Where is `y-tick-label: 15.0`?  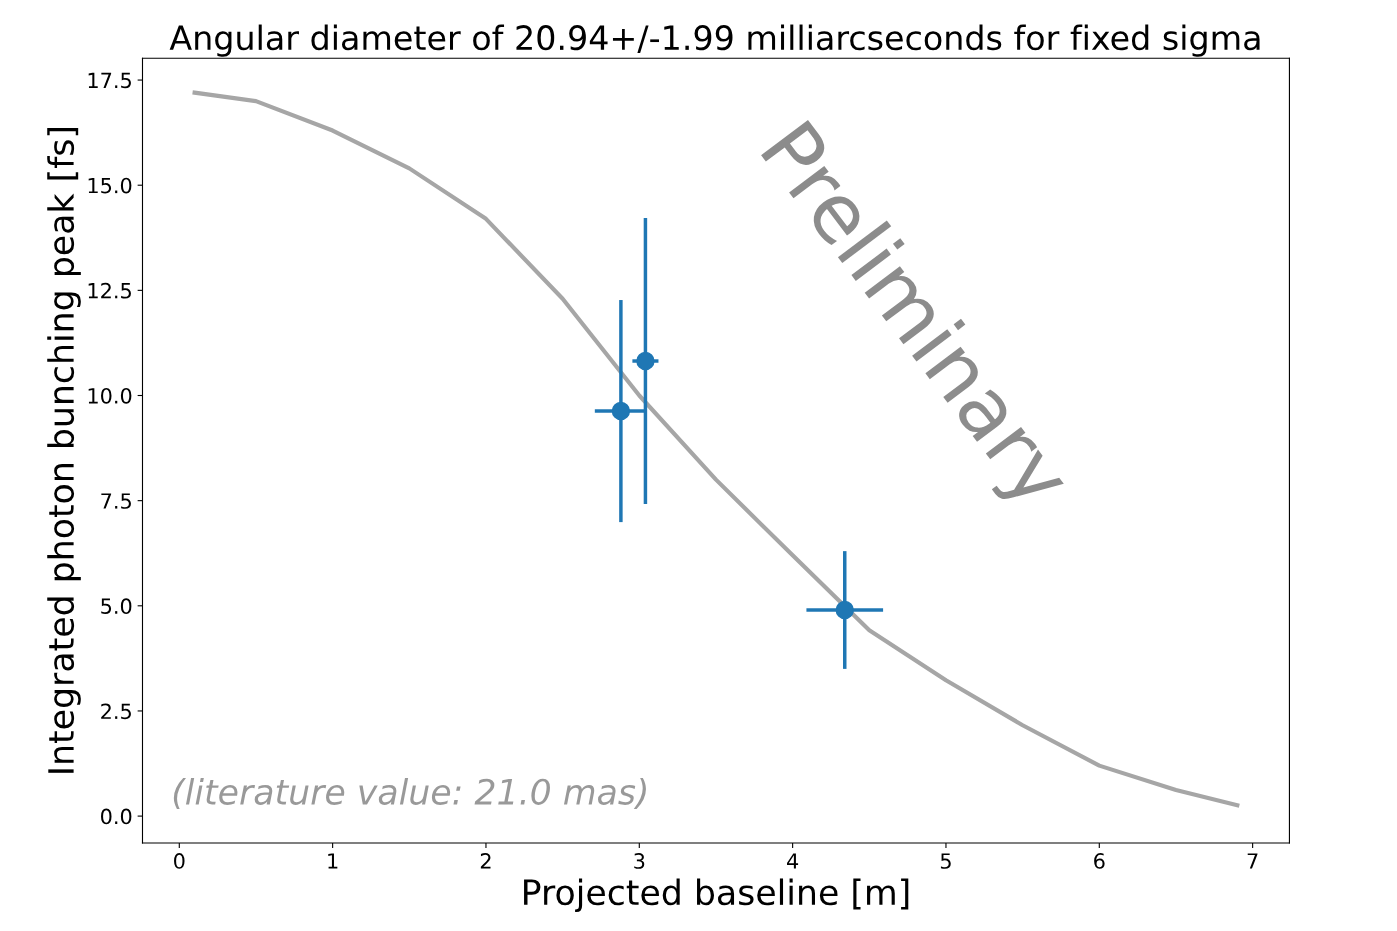 y-tick-label: 15.0 is located at coordinates (110, 185).